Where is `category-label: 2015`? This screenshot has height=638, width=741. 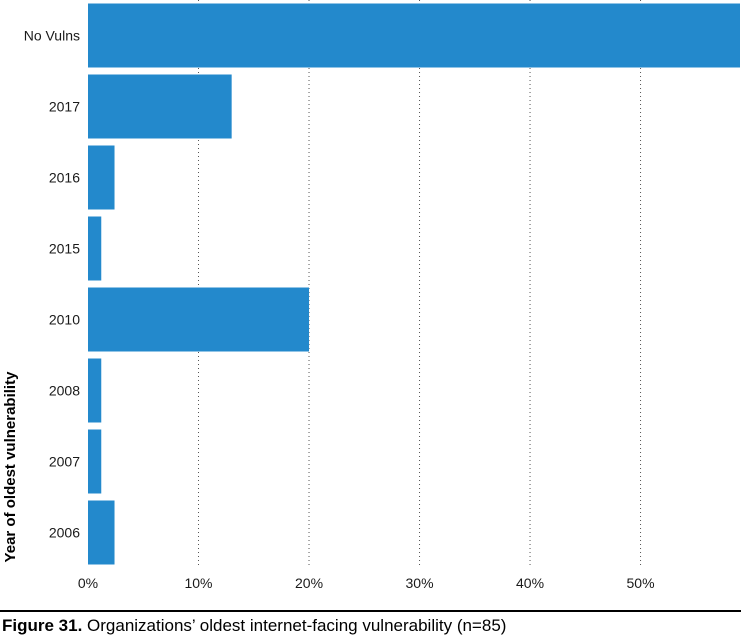
category-label: 2015 is located at coordinates (64, 249).